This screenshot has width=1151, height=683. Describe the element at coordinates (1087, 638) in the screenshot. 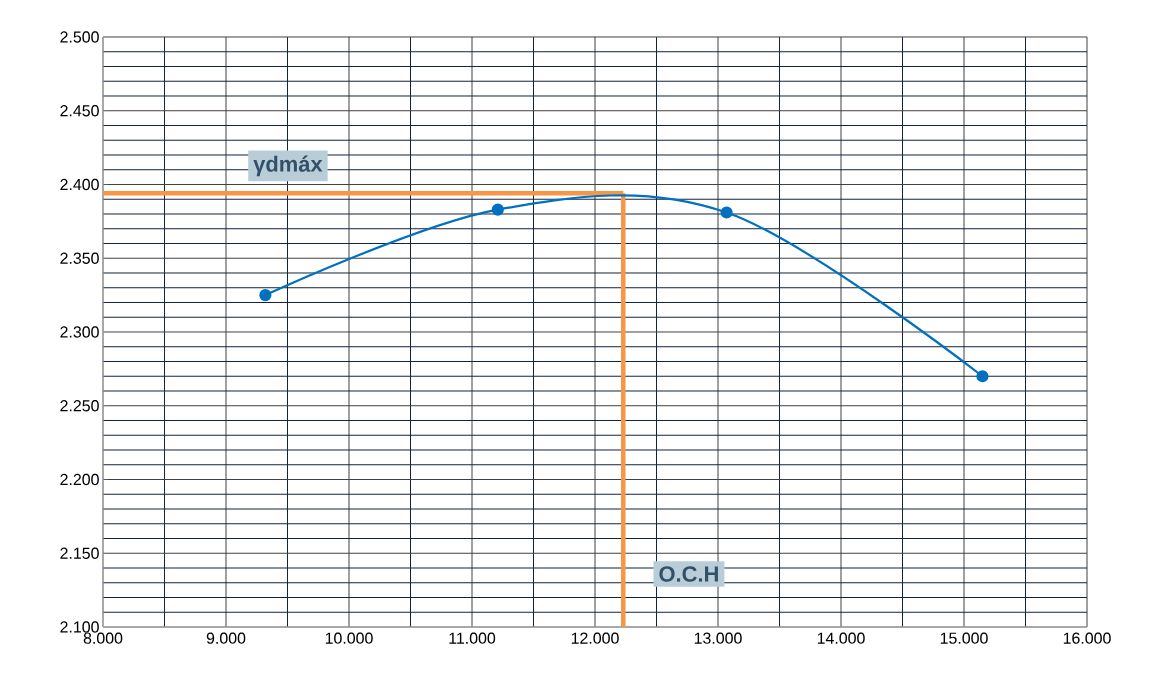

I see `x-tick-label: 16.000` at that location.